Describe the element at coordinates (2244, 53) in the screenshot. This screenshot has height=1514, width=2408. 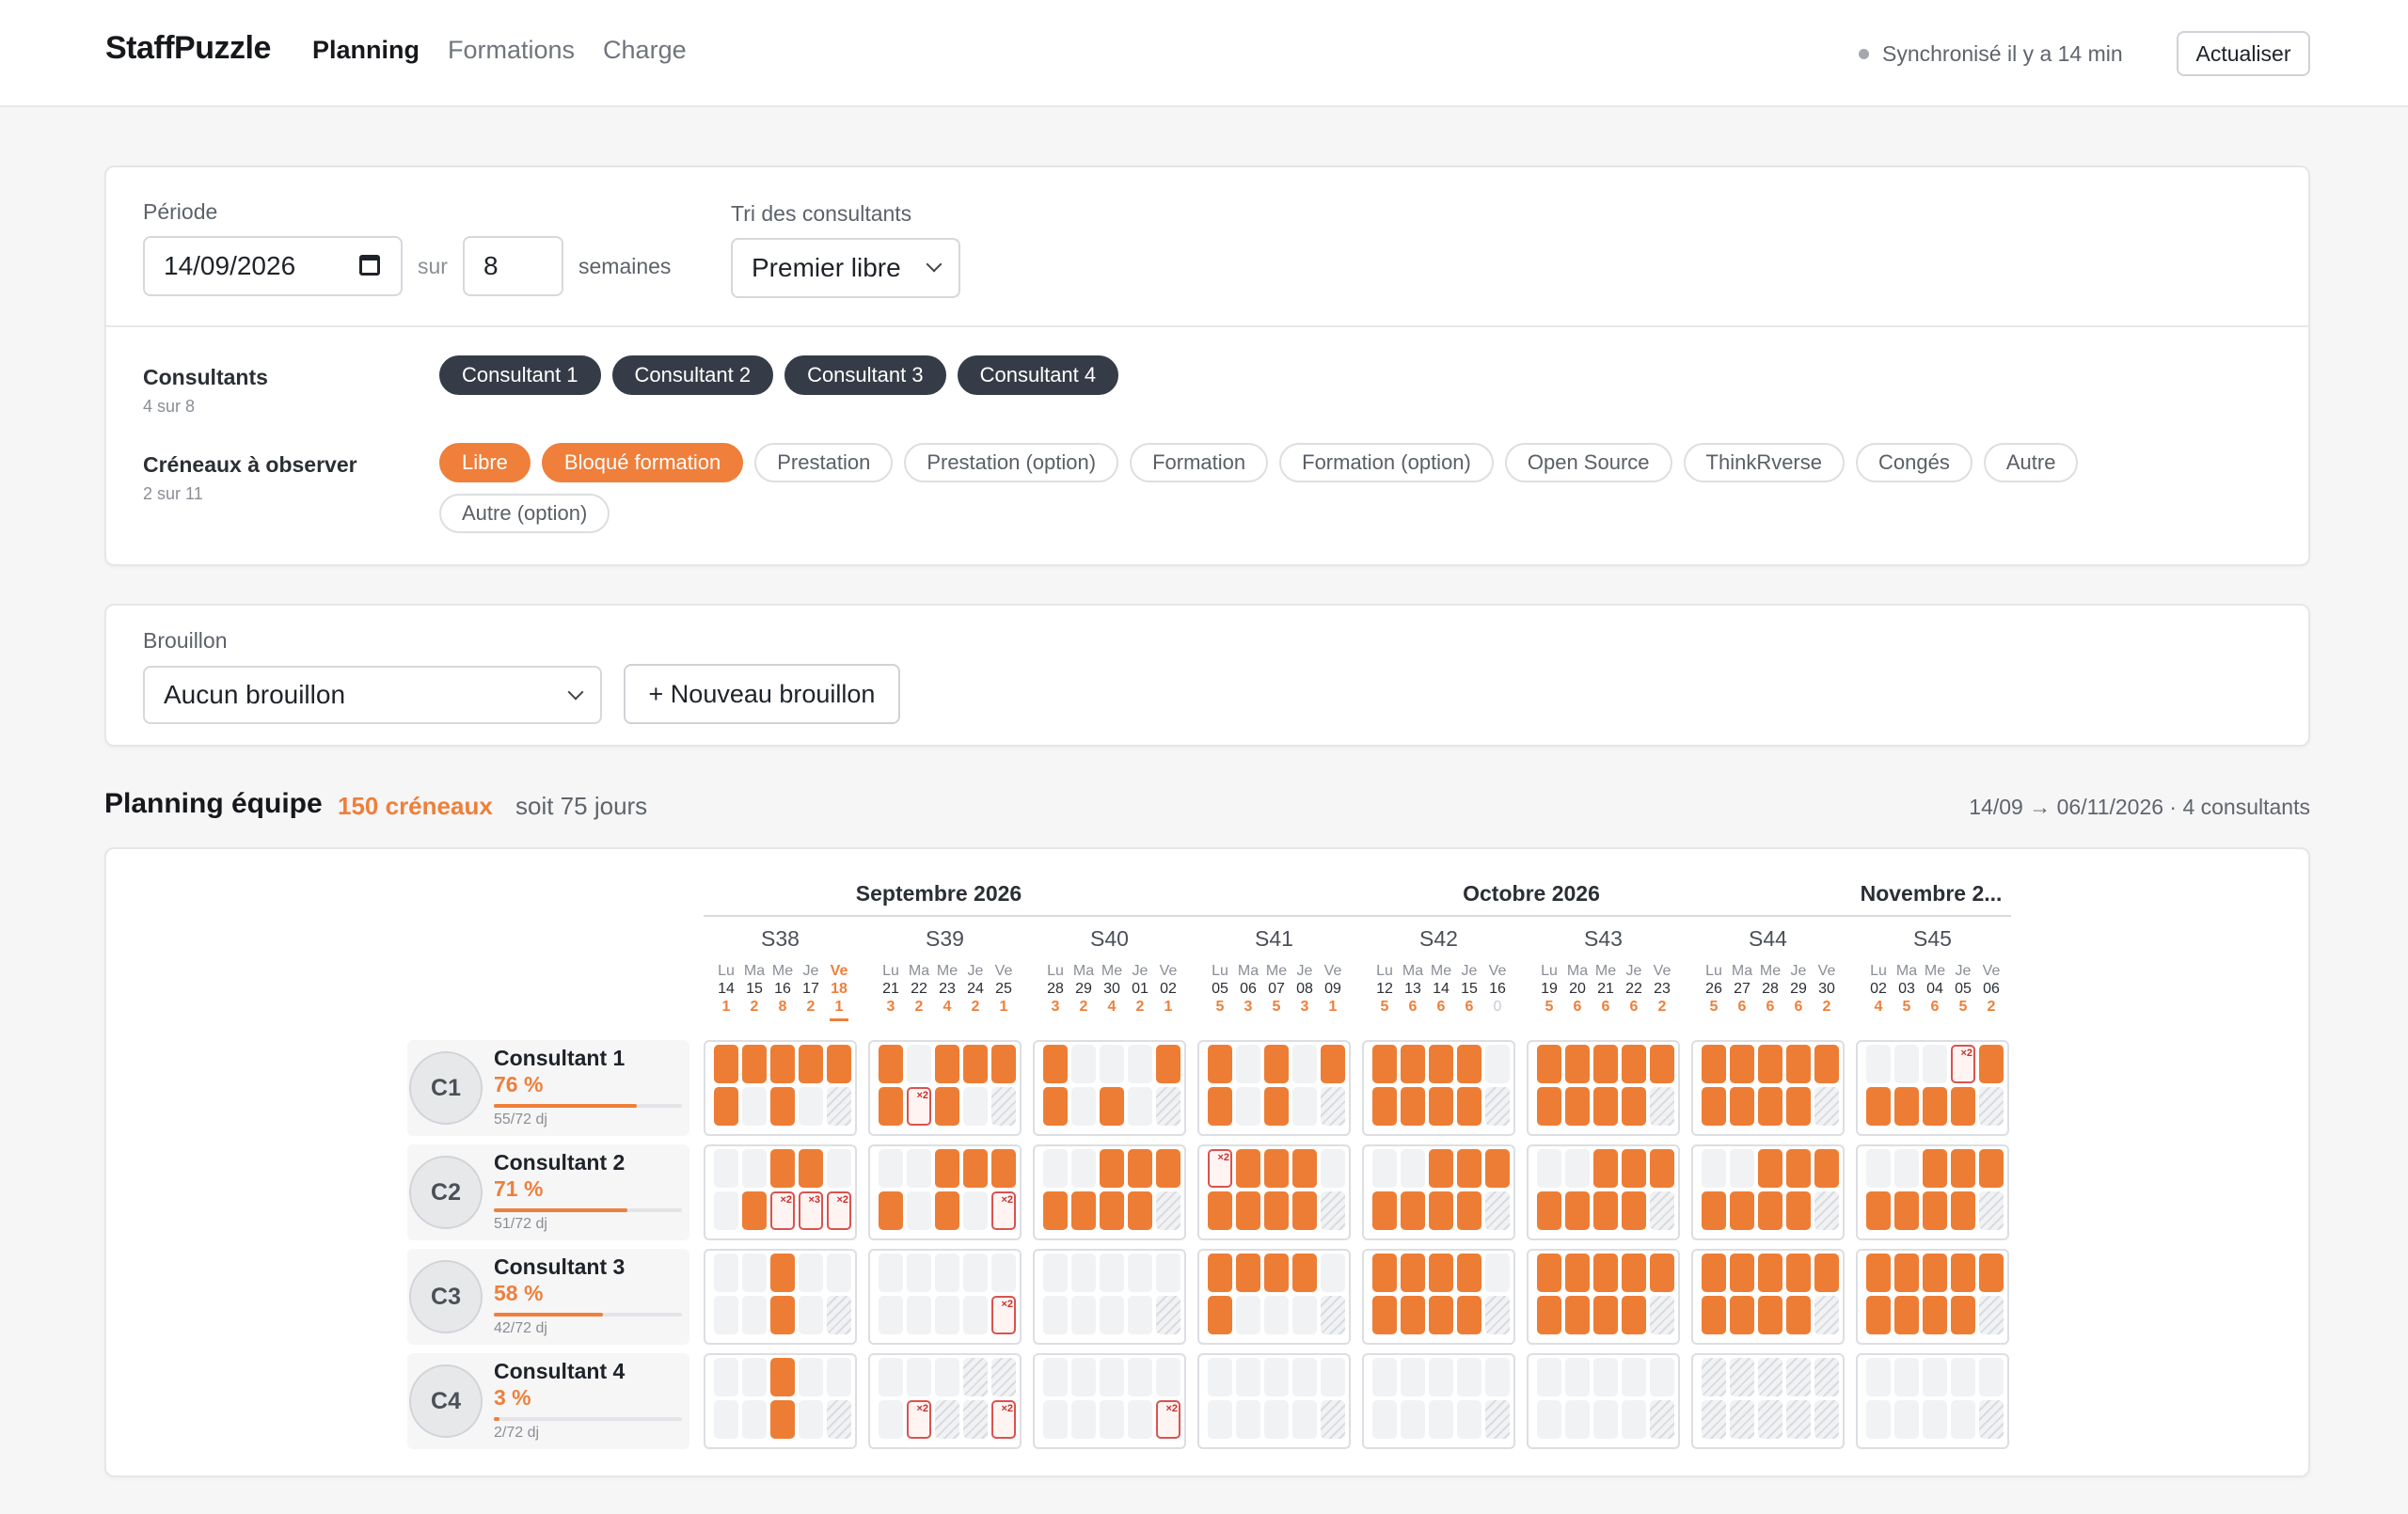
I see `refresh-button: Actualiser` at that location.